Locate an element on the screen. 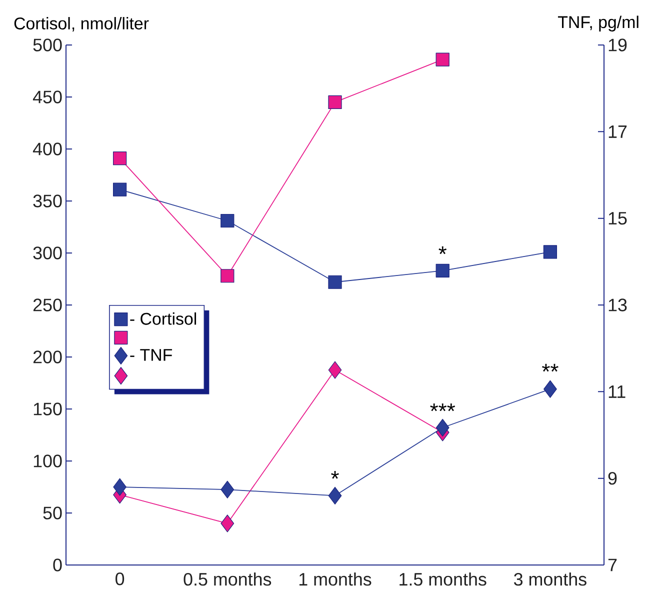 This screenshot has width=647, height=598. x-tick-label: 0.5 months is located at coordinates (228, 579).